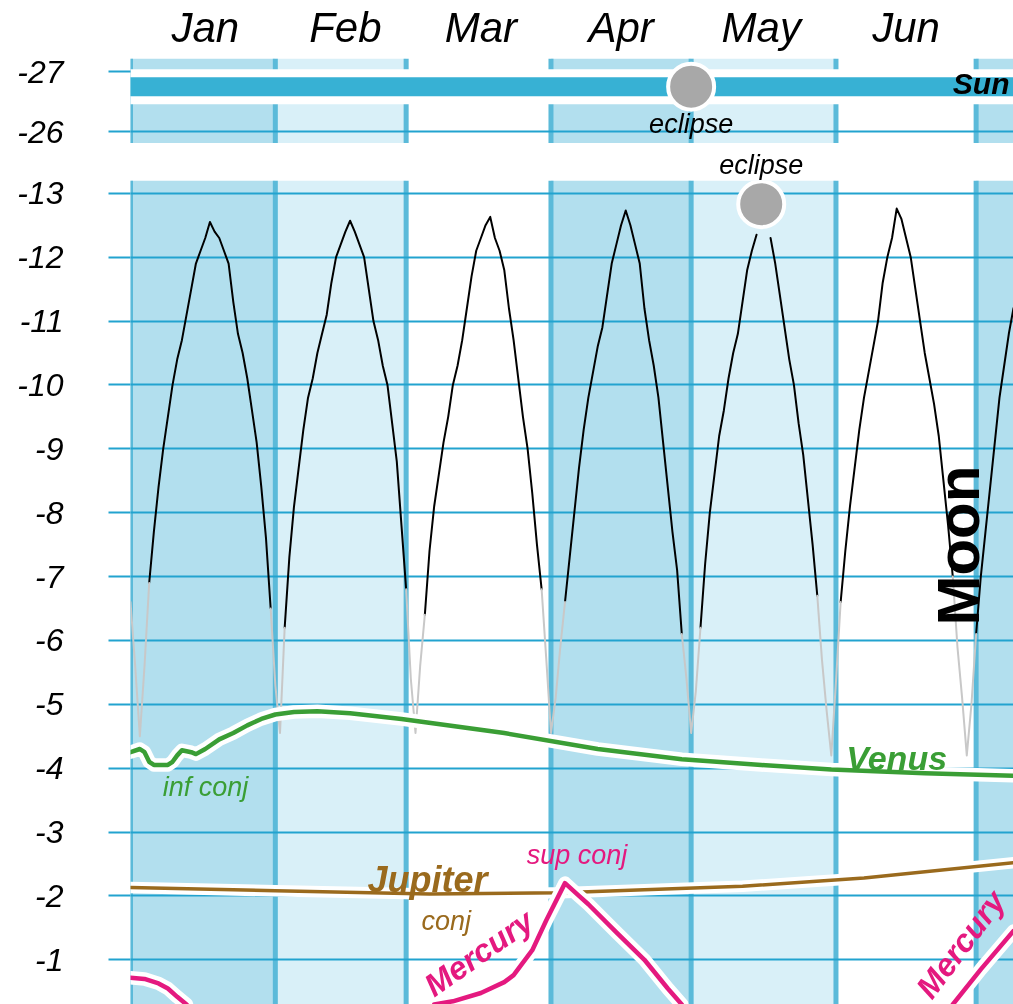 This screenshot has height=1004, width=1013. Describe the element at coordinates (49, 448) in the screenshot. I see `y-tick-label: -9` at that location.